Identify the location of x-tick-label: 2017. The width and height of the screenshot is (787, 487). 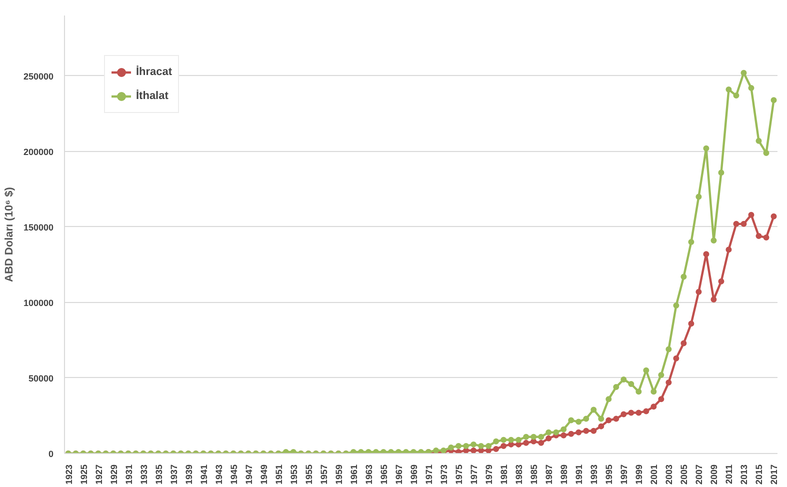
(774, 474).